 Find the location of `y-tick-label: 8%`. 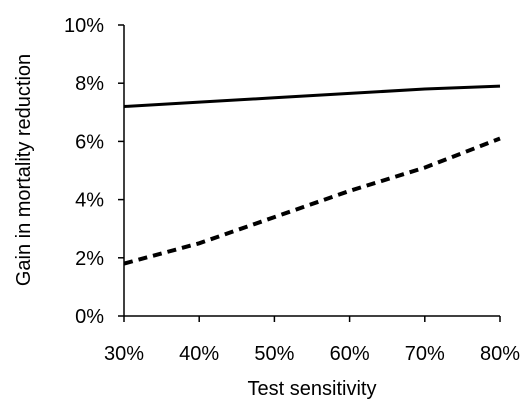

y-tick-label: 8% is located at coordinates (89, 84).